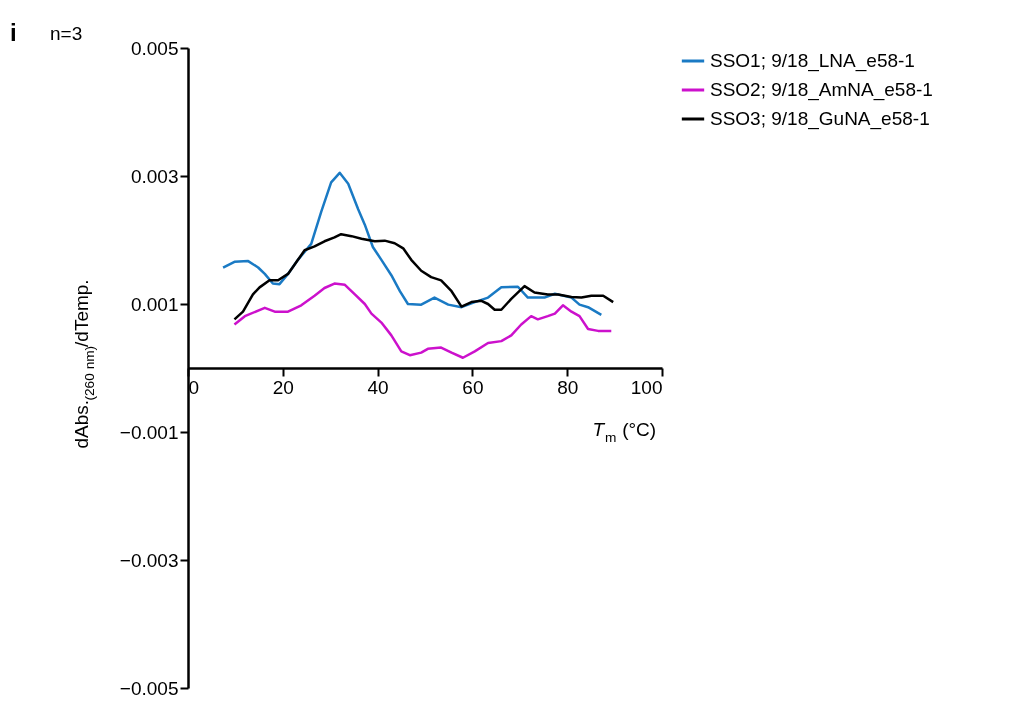 The image size is (1028, 713). What do you see at coordinates (84, 364) in the screenshot?
I see `y-axis-title: dAbs.(260 nm)/dTemp.` at bounding box center [84, 364].